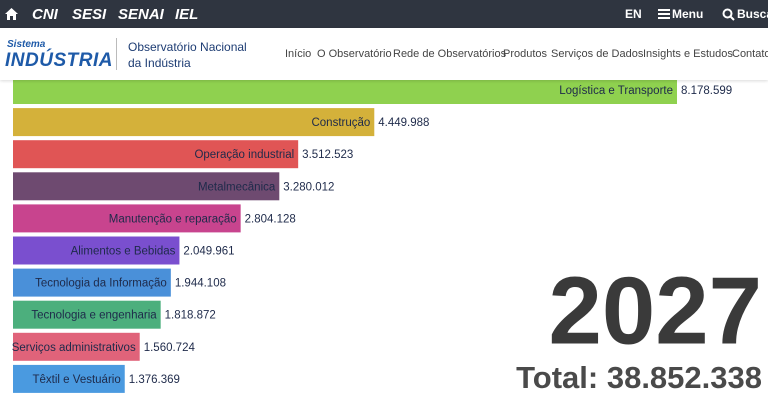 The width and height of the screenshot is (768, 400). I want to click on top-link: SENAI, so click(141, 14).